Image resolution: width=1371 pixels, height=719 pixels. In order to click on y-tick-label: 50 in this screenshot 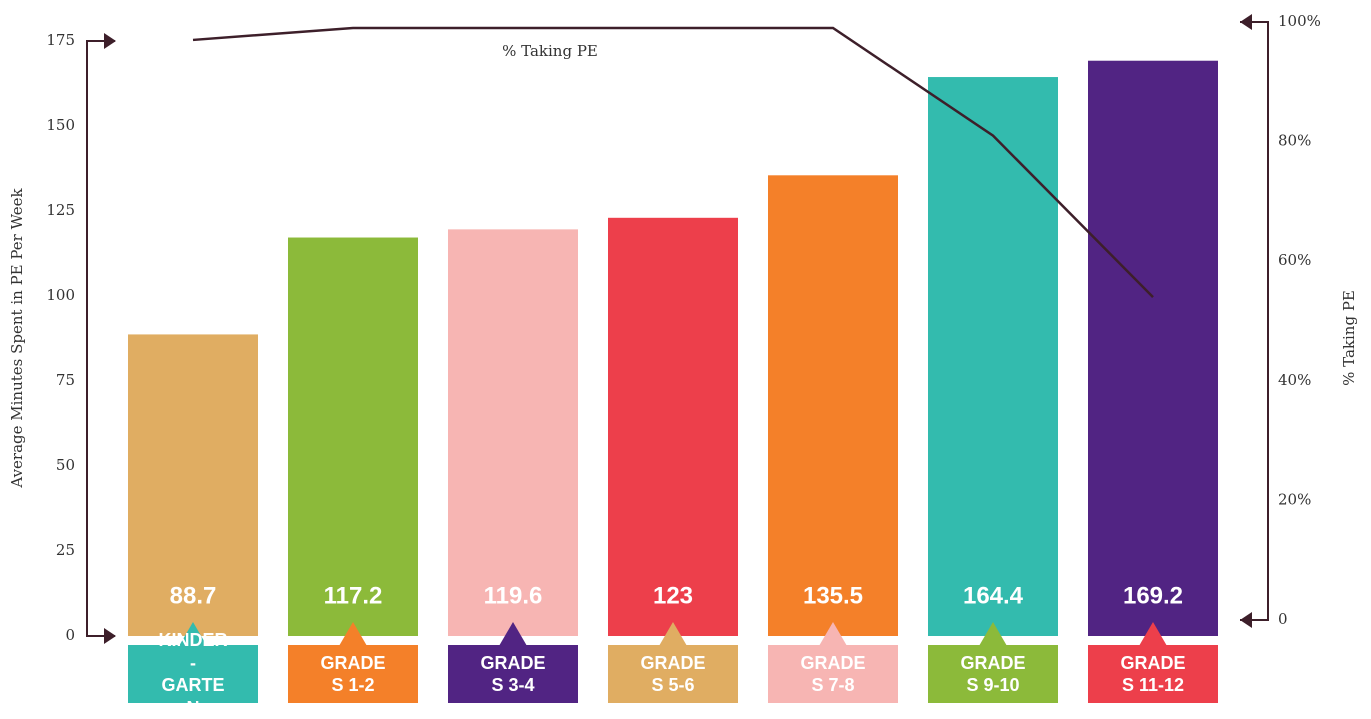, I will do `click(65, 465)`.